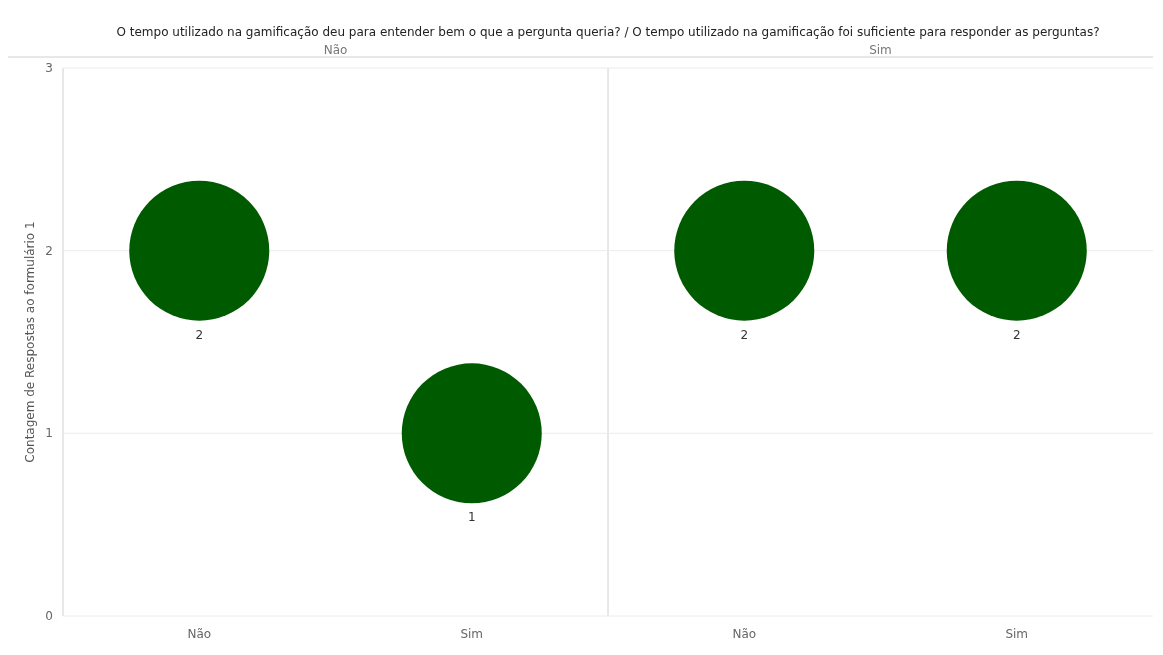  What do you see at coordinates (471, 517) in the screenshot?
I see `data-label: 1` at bounding box center [471, 517].